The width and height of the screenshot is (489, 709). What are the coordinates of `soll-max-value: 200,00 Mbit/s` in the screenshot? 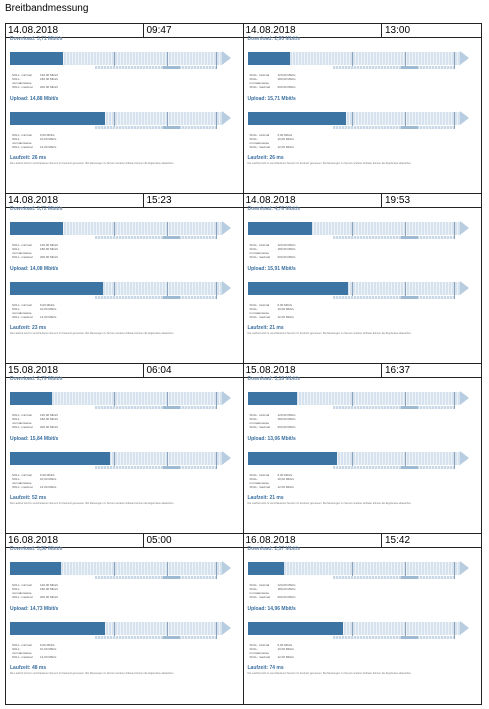 It's located at (49, 87).